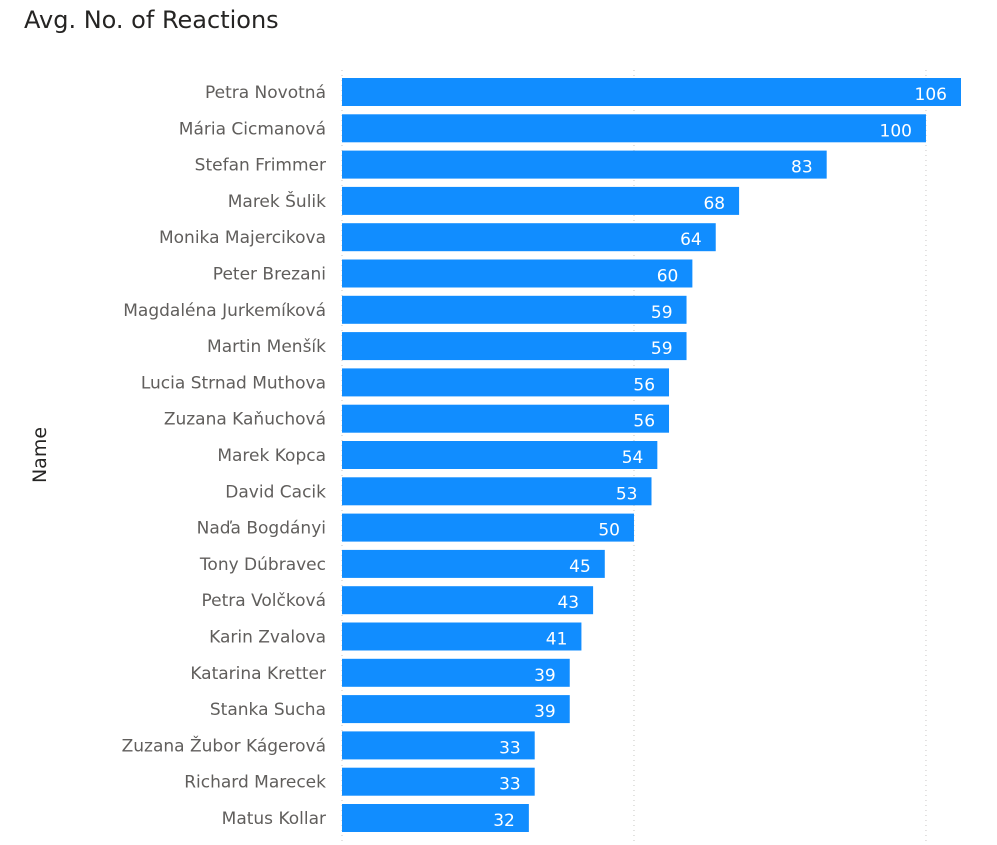 Image resolution: width=997 pixels, height=845 pixels. Describe the element at coordinates (242, 238) in the screenshot. I see `category-label: Monika Majercikova` at that location.